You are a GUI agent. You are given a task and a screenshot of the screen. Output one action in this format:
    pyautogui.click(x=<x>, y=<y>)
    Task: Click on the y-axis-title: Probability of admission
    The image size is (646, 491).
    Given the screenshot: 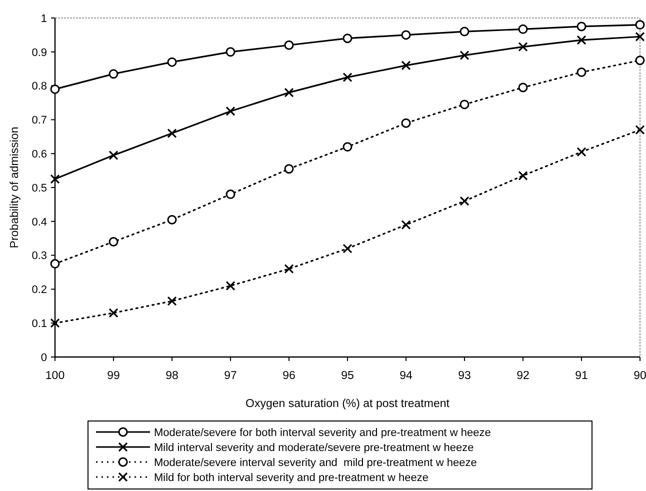 What is the action you would take?
    pyautogui.click(x=15, y=187)
    